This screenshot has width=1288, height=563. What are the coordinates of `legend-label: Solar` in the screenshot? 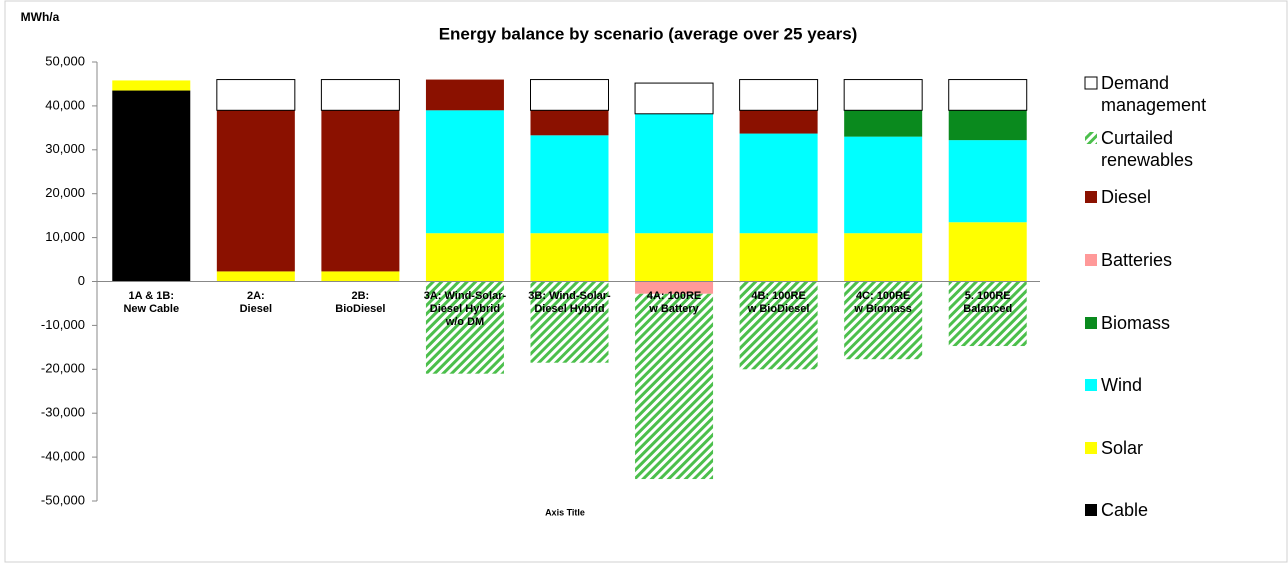 It's located at (1122, 448).